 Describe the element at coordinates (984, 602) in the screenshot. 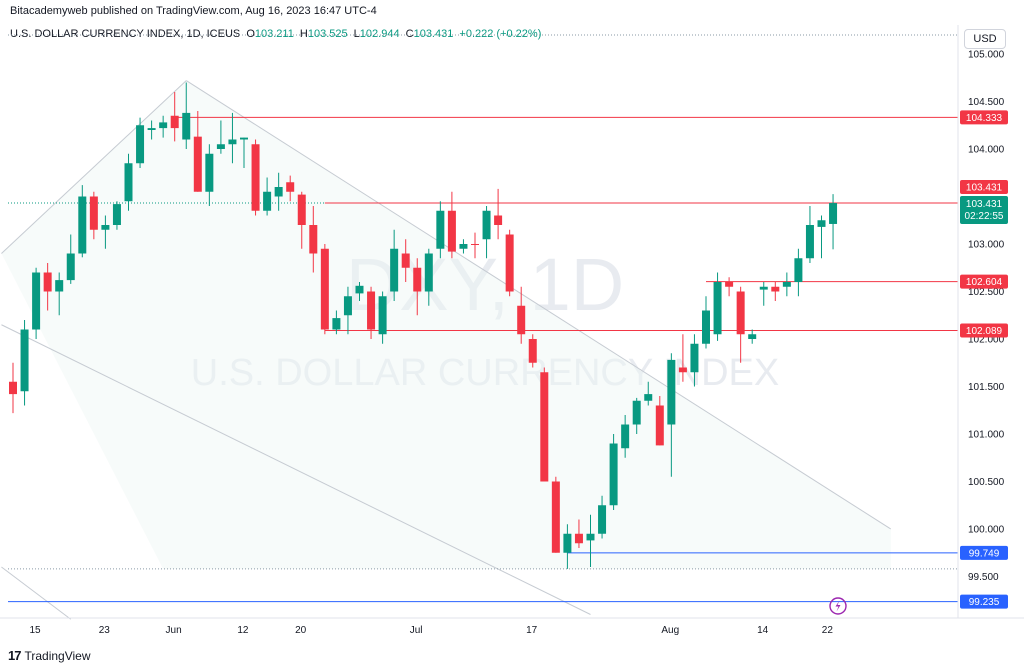

I see `level-99235-label-text: 99.235` at that location.